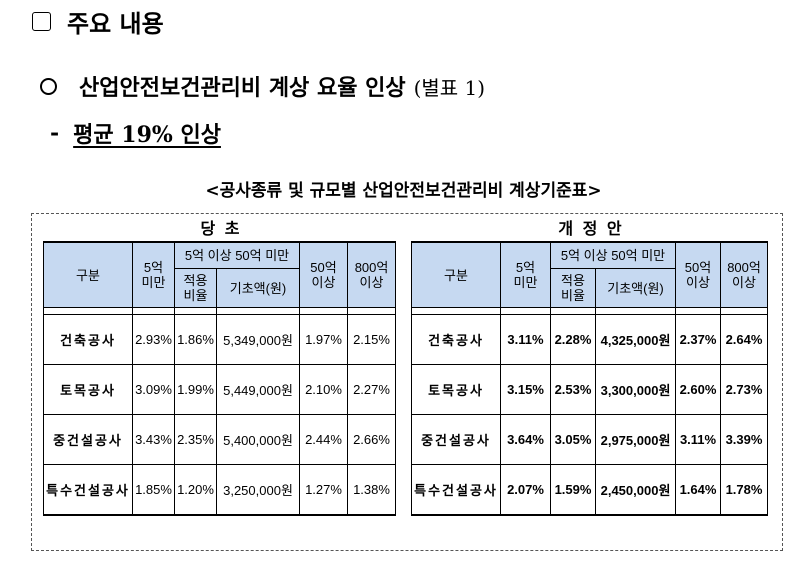 This screenshot has width=807, height=576. I want to click on rate-over-50: 1.27%, so click(324, 490).